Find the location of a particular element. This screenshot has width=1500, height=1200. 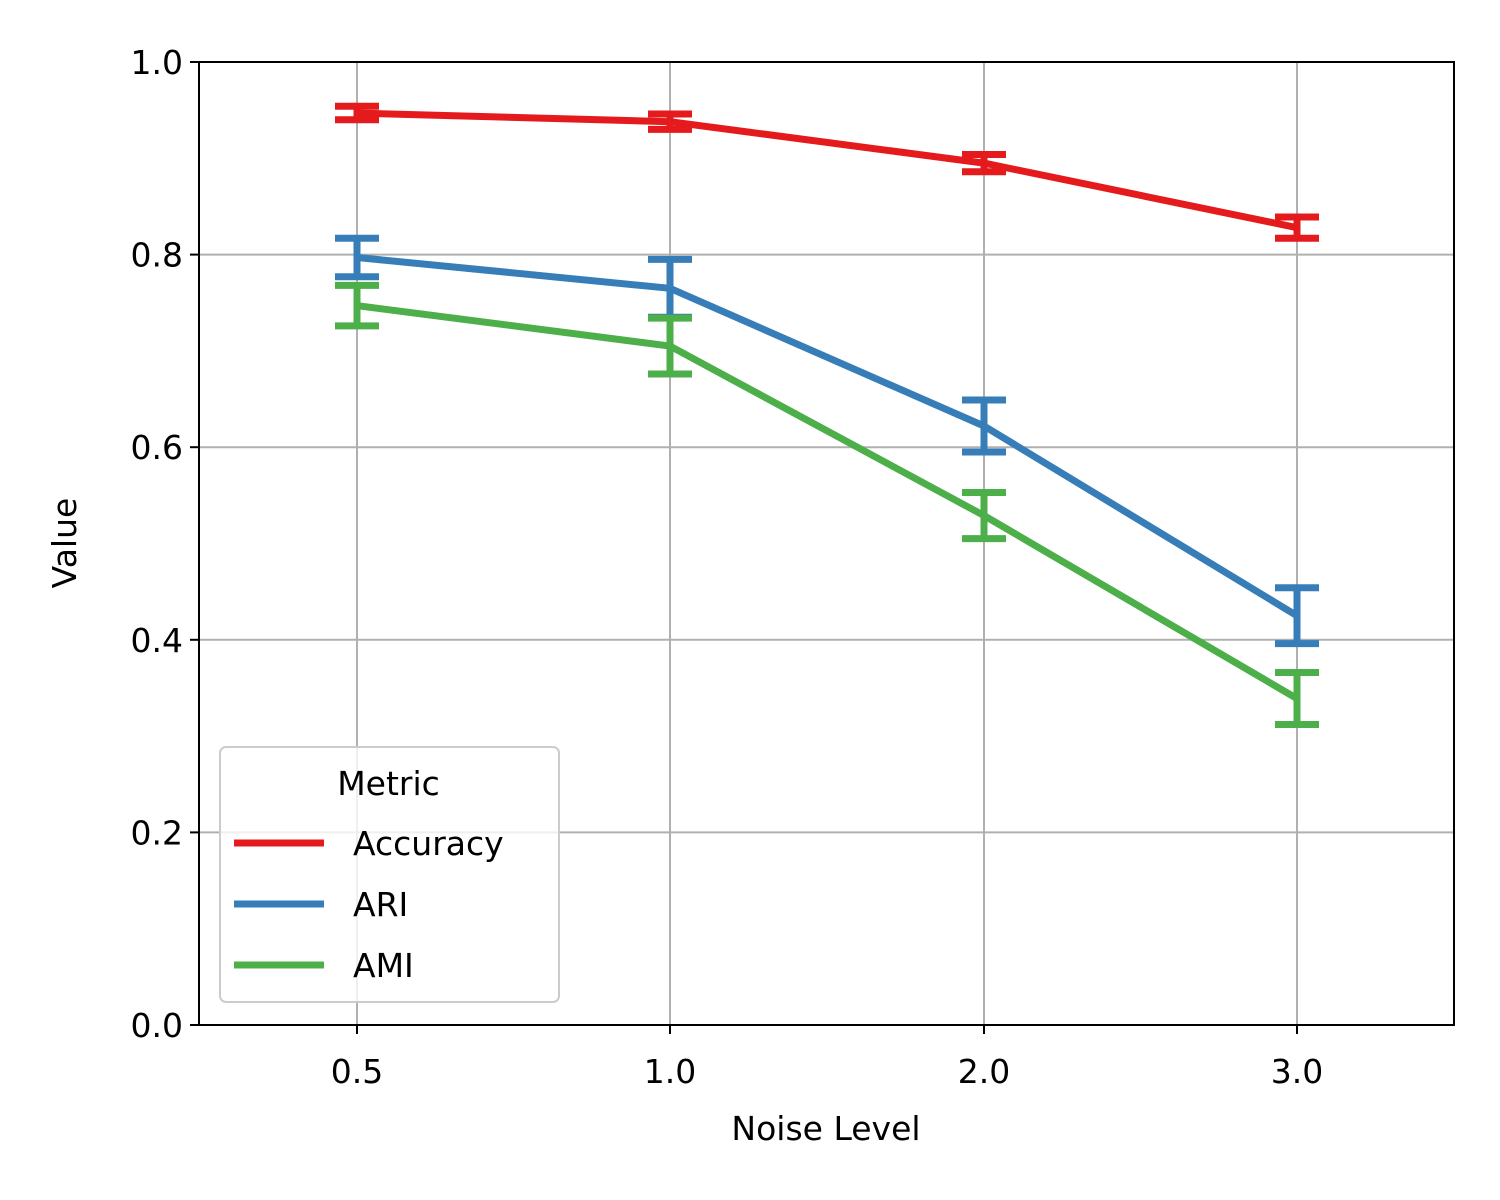

legend-label: ARI is located at coordinates (380, 904).